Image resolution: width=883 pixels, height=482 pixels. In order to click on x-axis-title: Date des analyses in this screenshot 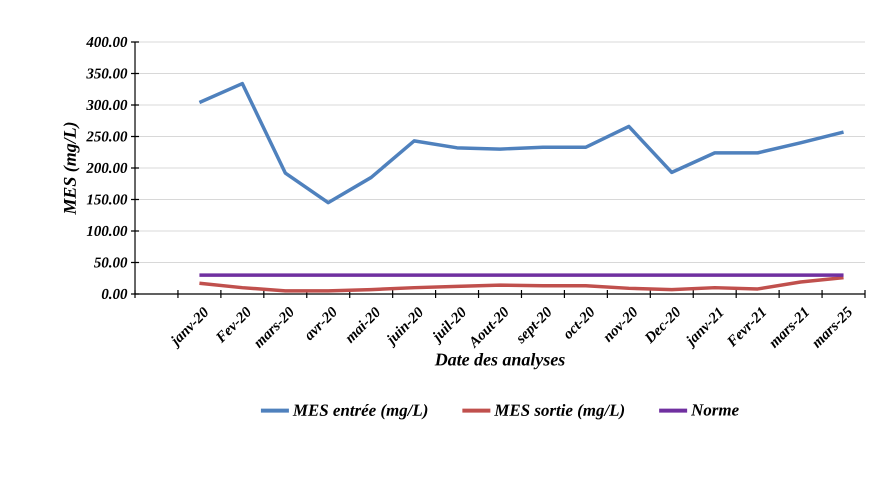, I will do `click(499, 361)`.